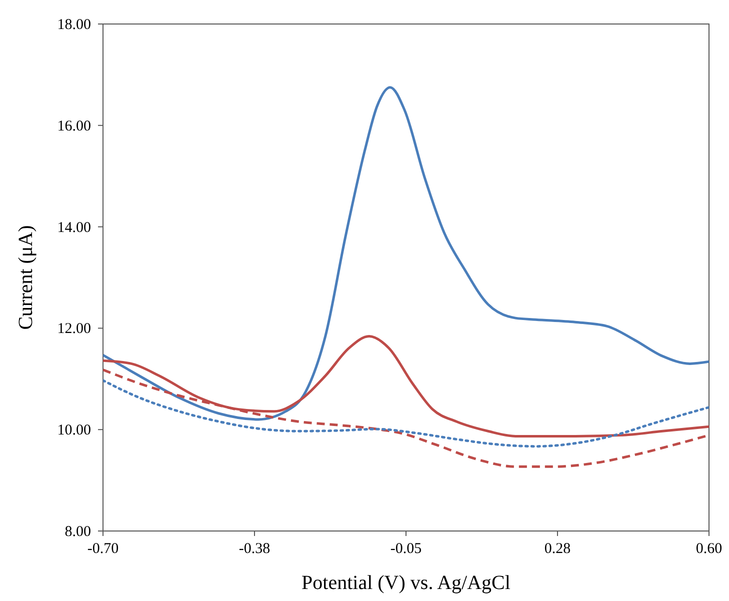 The width and height of the screenshot is (729, 601). What do you see at coordinates (74, 228) in the screenshot?
I see `y-tick-label: 14.00` at bounding box center [74, 228].